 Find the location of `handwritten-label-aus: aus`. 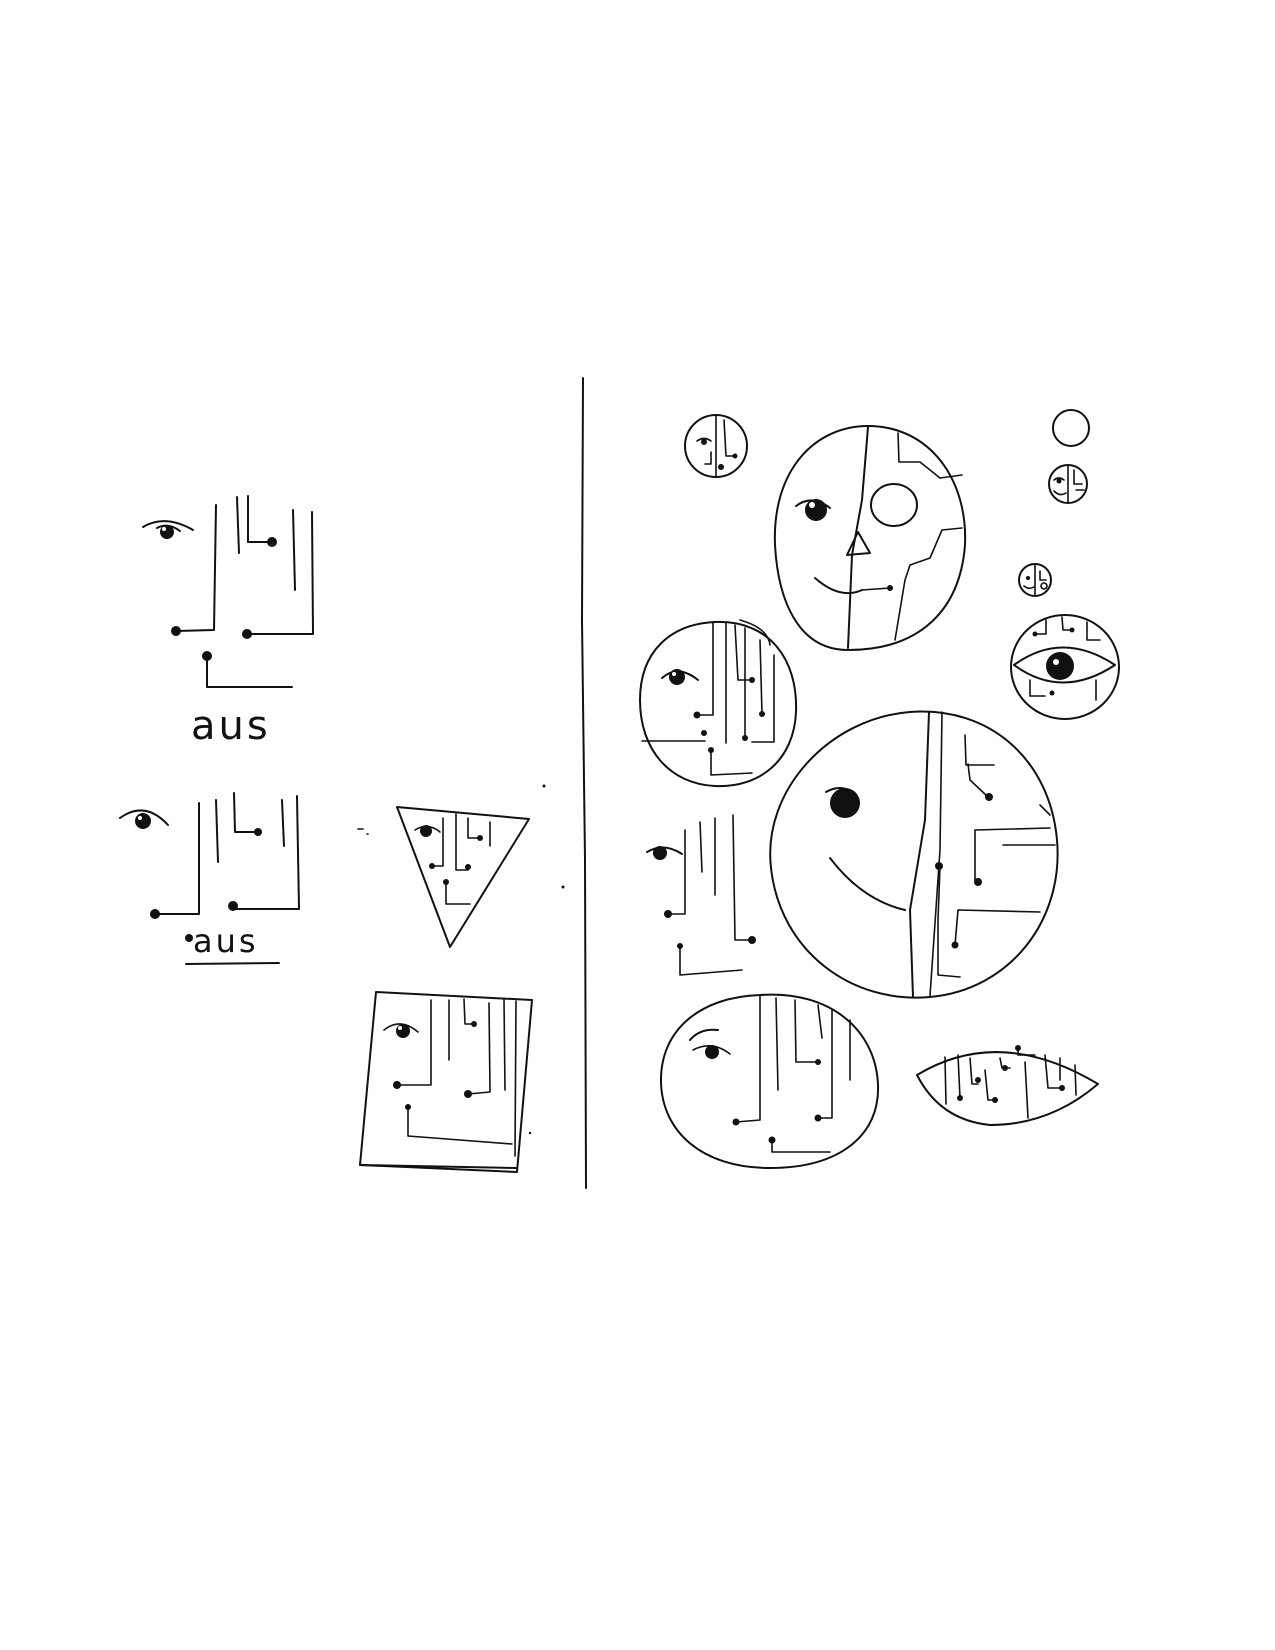

handwritten-label-aus: aus is located at coordinates (231, 726).